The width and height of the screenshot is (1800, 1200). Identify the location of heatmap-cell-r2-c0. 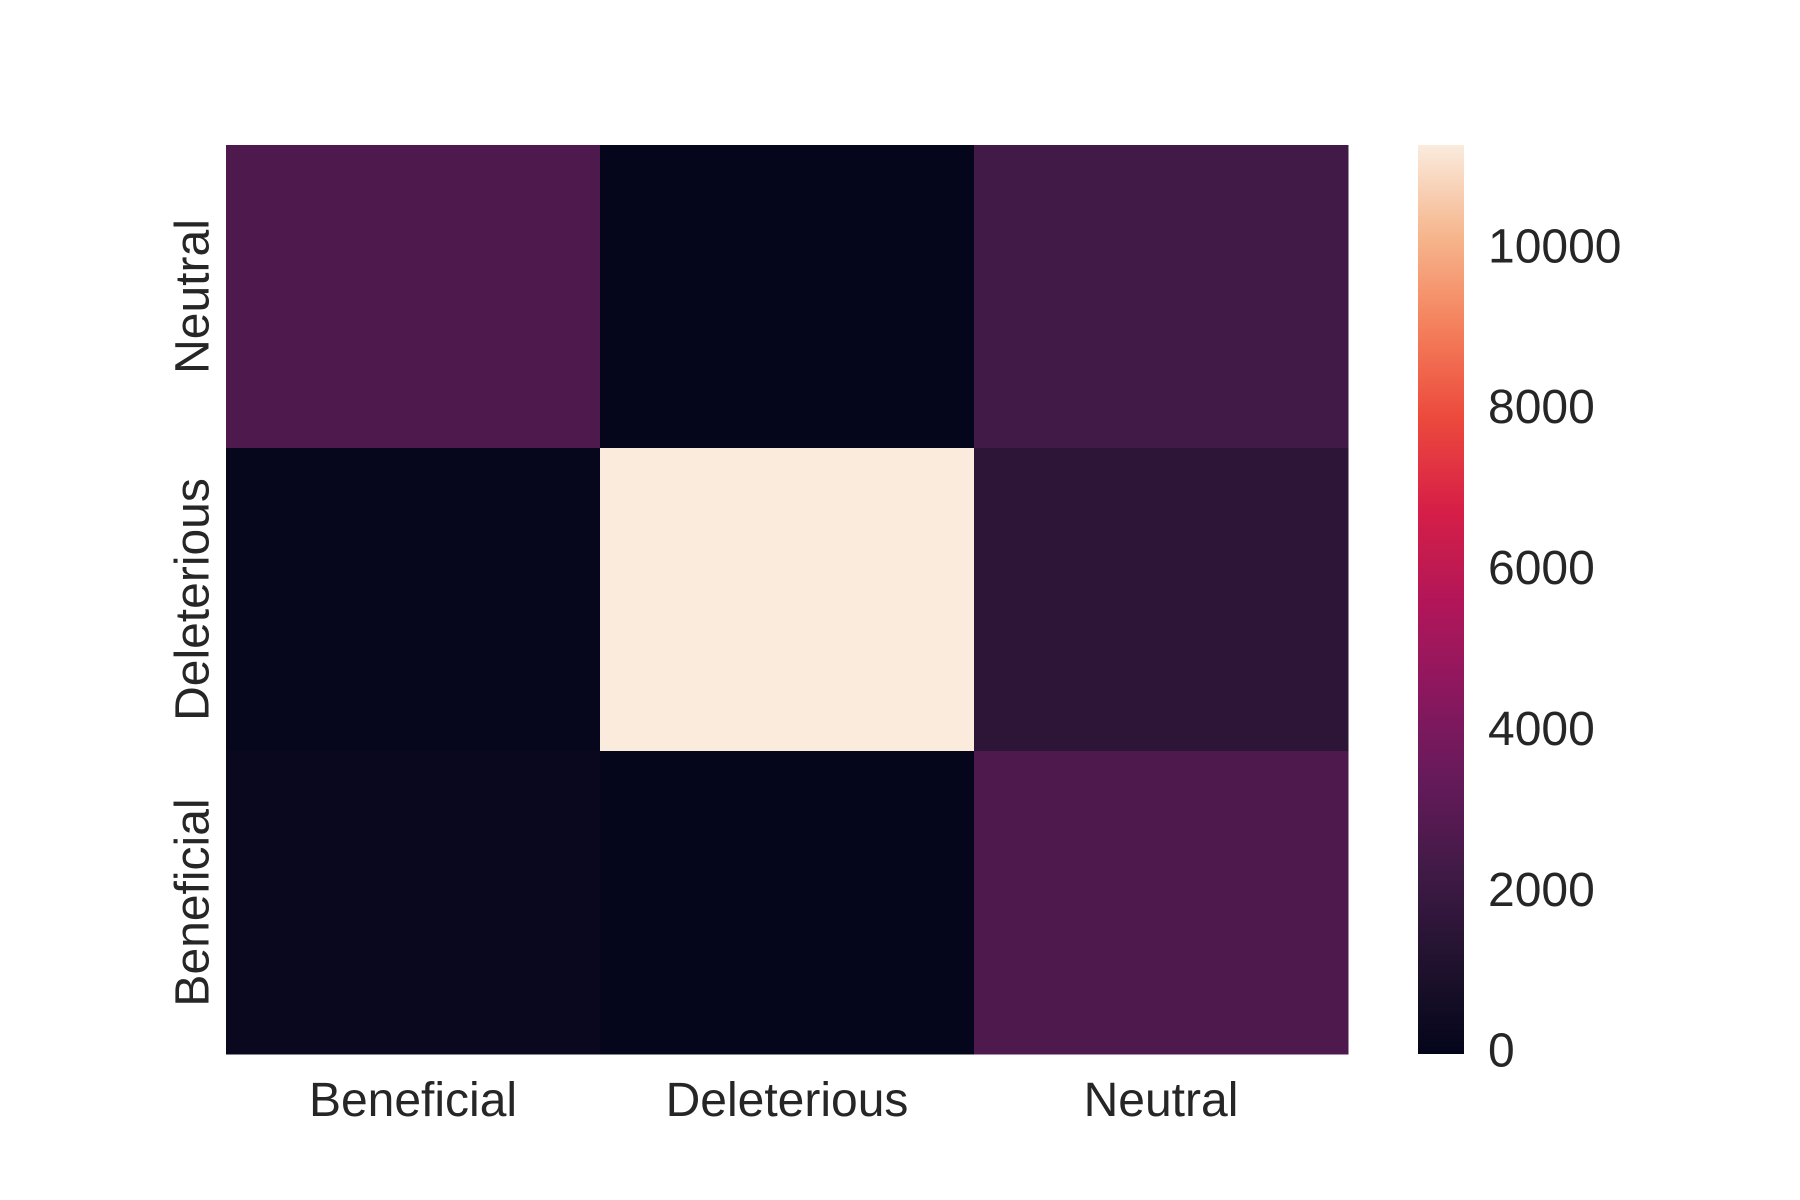
(413, 903).